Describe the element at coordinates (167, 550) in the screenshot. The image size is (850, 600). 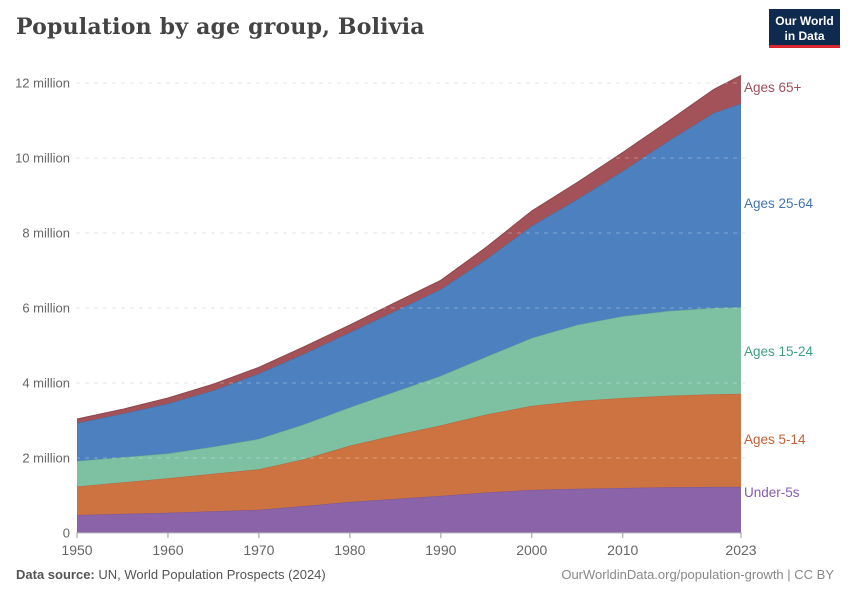
I see `x-tick-label: 1960` at that location.